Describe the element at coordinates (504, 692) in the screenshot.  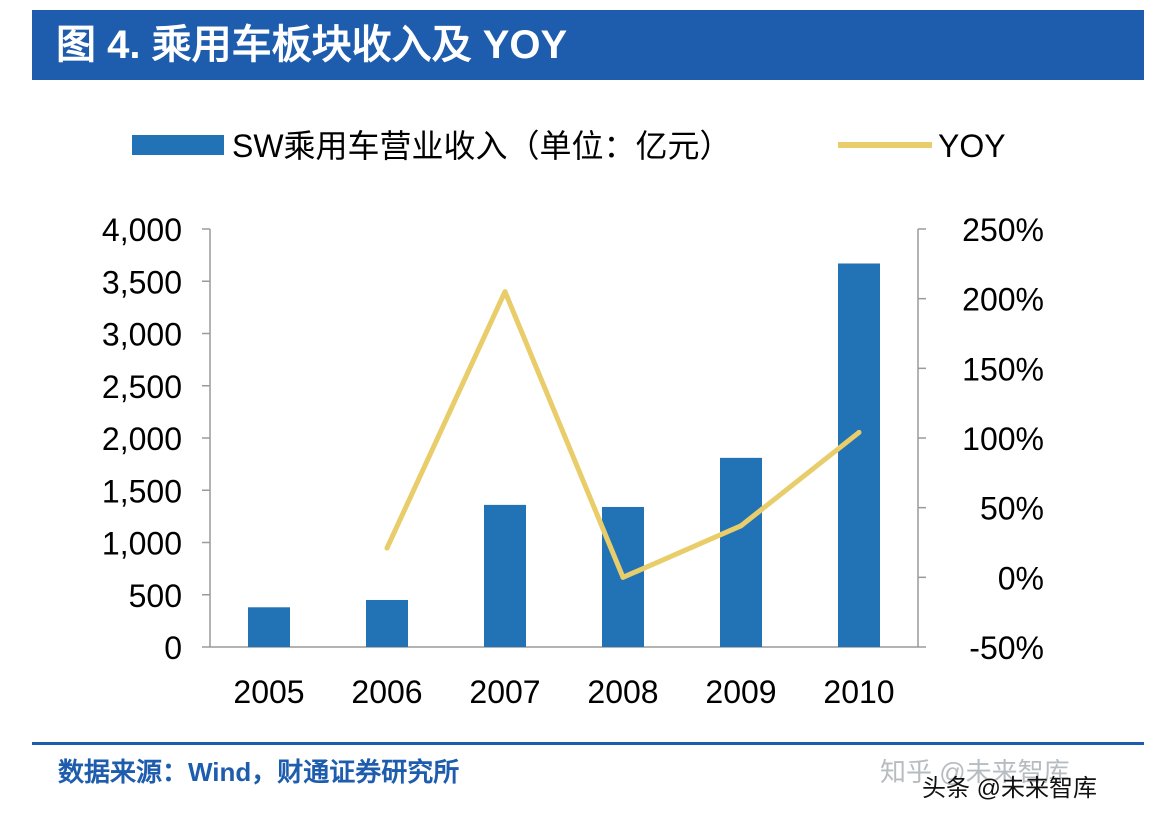
I see `x-tick-label: 2007` at that location.